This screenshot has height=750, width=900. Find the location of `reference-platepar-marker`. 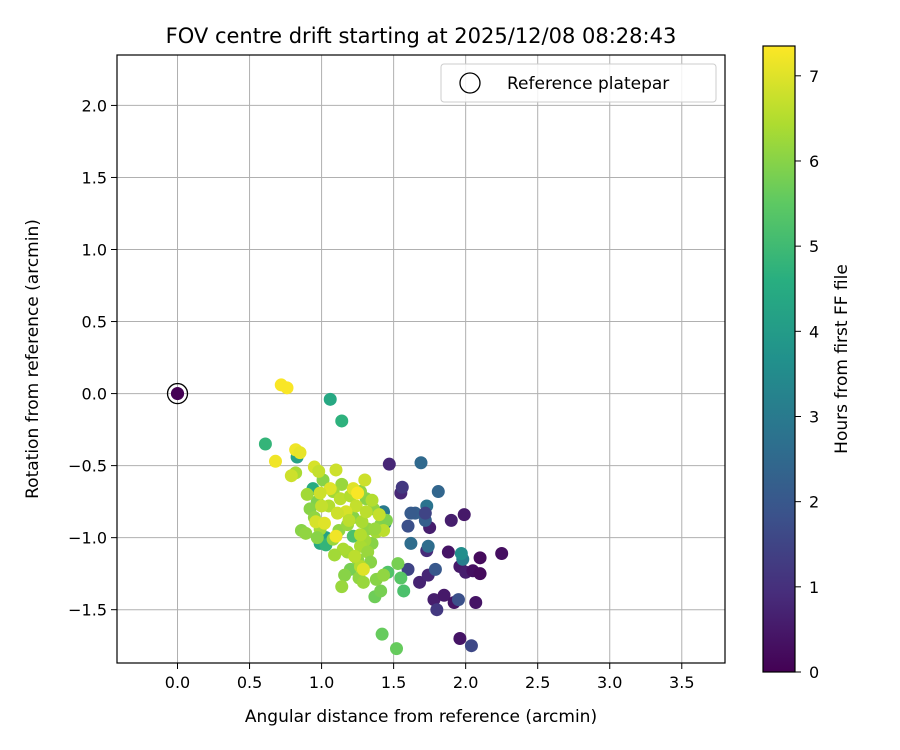

reference-platepar-marker is located at coordinates (177, 393).